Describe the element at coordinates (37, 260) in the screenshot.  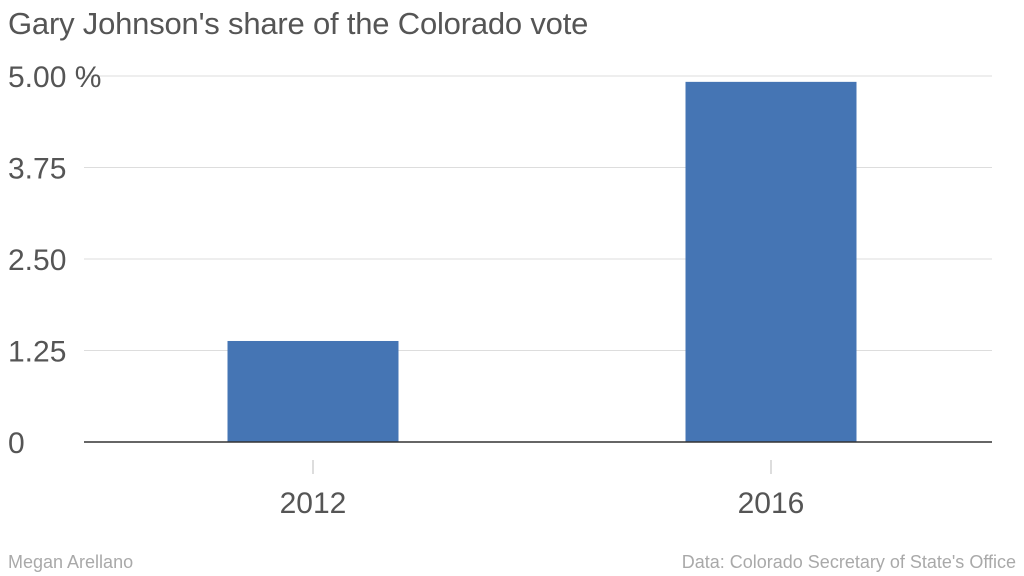
I see `y-tick-label: 2.50` at that location.